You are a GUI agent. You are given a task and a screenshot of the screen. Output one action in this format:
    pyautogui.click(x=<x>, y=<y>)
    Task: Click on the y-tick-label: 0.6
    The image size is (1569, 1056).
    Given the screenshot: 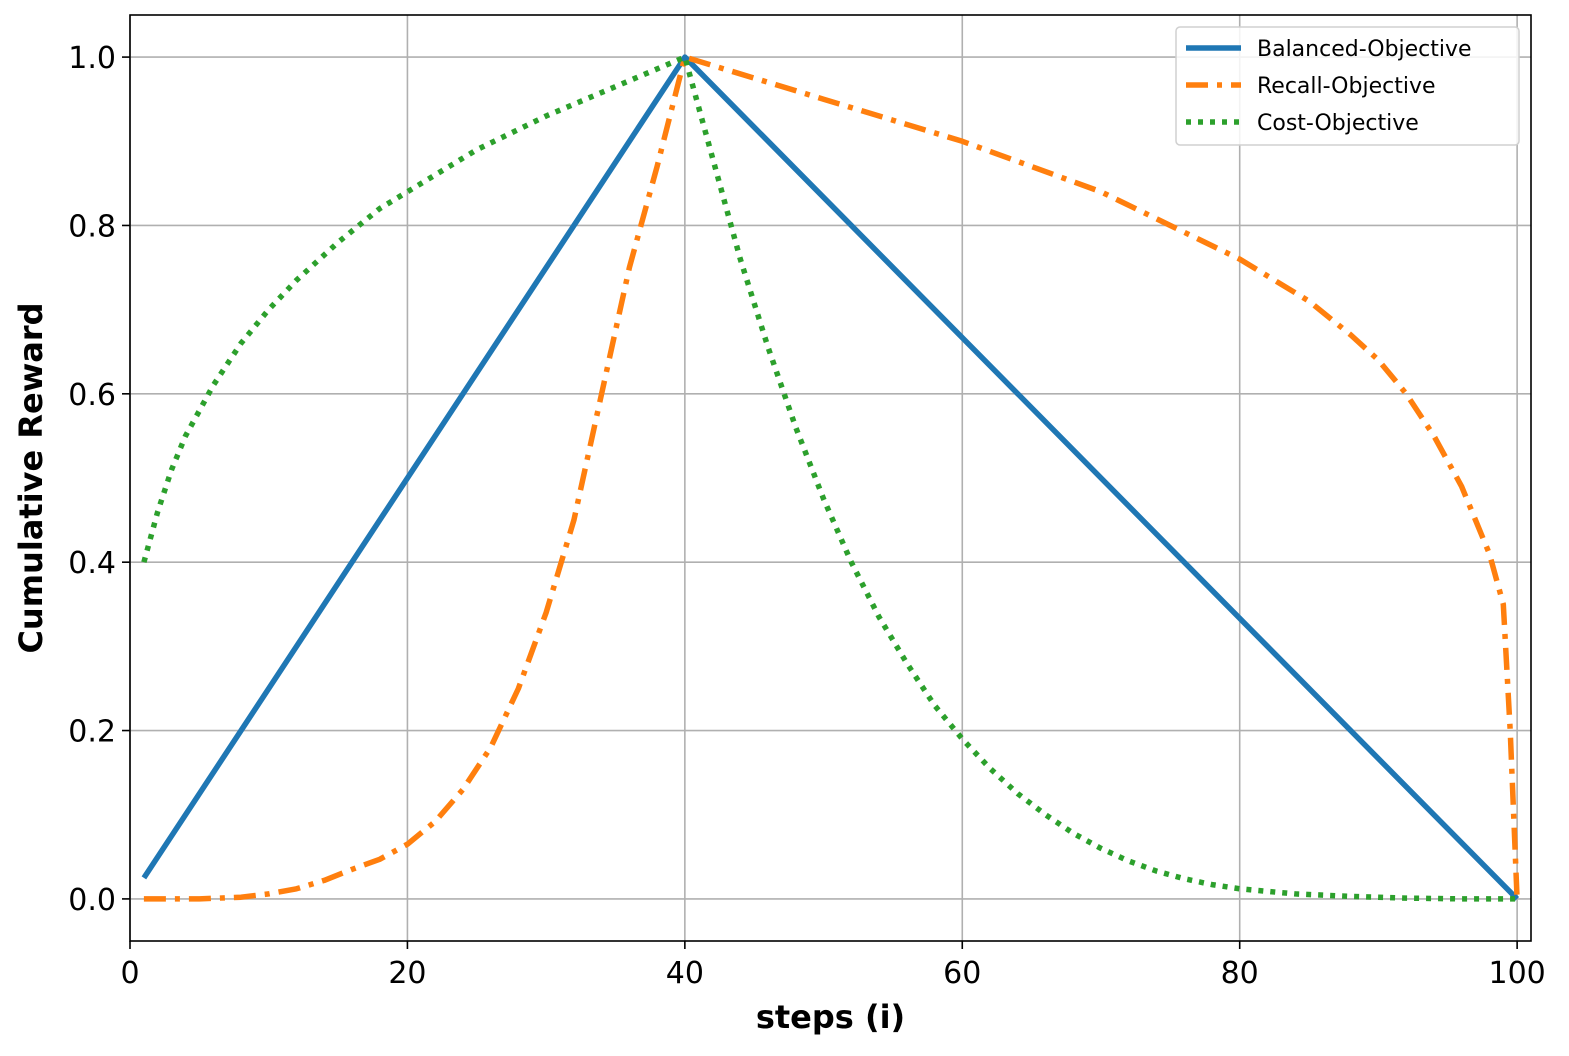 What is the action you would take?
    pyautogui.click(x=92, y=395)
    